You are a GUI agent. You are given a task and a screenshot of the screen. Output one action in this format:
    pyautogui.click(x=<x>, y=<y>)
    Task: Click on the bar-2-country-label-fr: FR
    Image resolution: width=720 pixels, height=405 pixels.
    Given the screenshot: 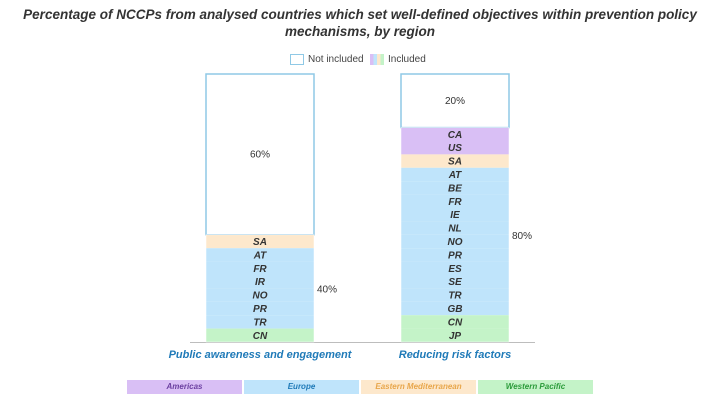 What is the action you would take?
    pyautogui.click(x=455, y=202)
    